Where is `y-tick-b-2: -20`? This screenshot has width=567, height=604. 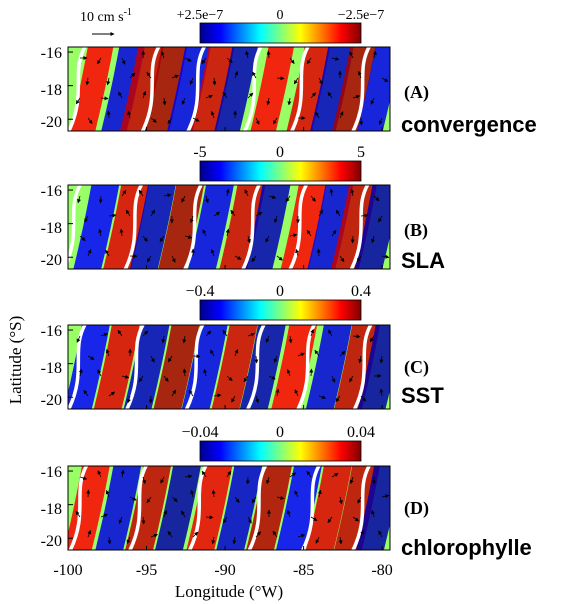 y-tick-b-2: -20 is located at coordinates (51, 260).